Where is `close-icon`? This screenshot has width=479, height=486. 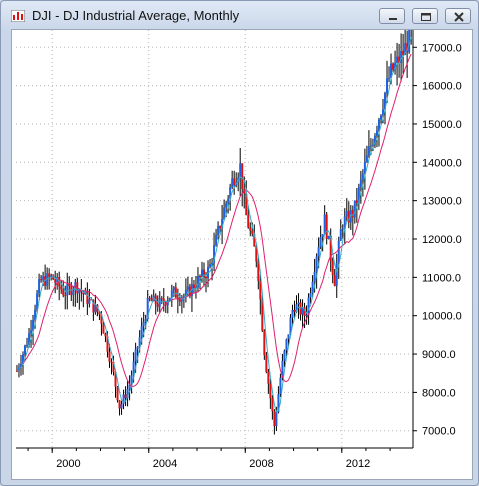 close-icon is located at coordinates (459, 17).